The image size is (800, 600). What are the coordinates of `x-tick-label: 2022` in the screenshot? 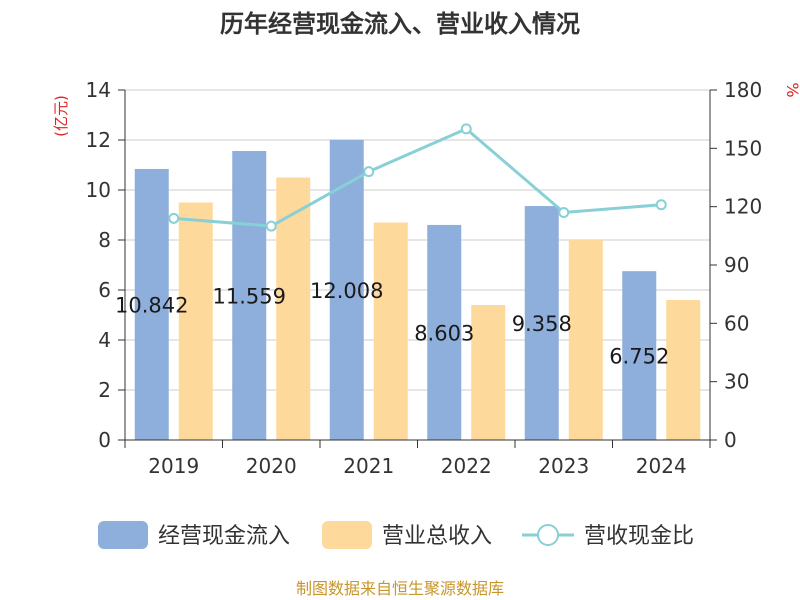 It's located at (466, 466).